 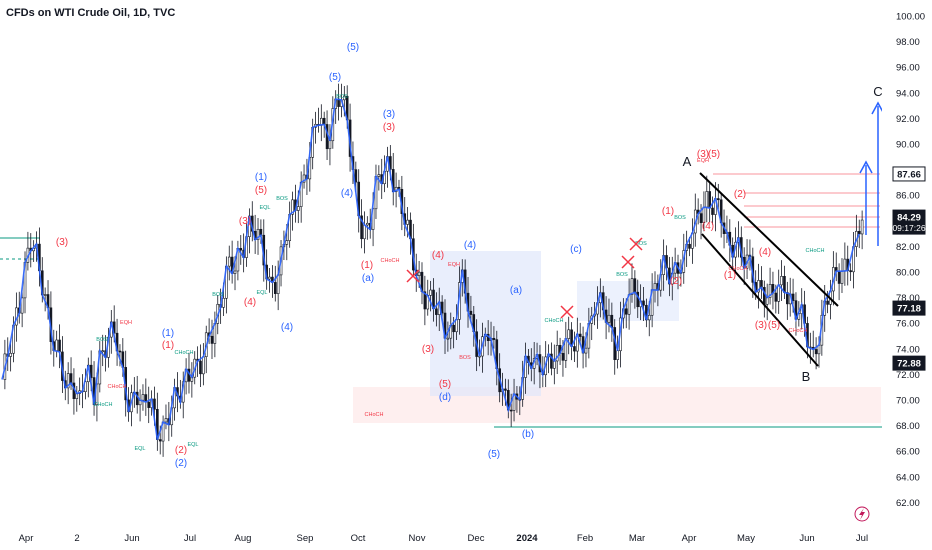 I want to click on y-tick-label: 76.00, so click(x=908, y=324).